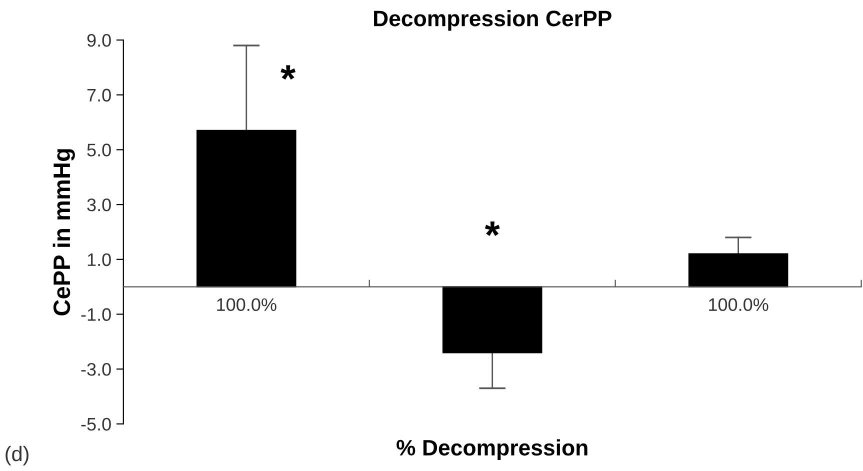 This screenshot has width=863, height=471. What do you see at coordinates (492, 449) in the screenshot?
I see `x-axis-title: % Decompression` at bounding box center [492, 449].